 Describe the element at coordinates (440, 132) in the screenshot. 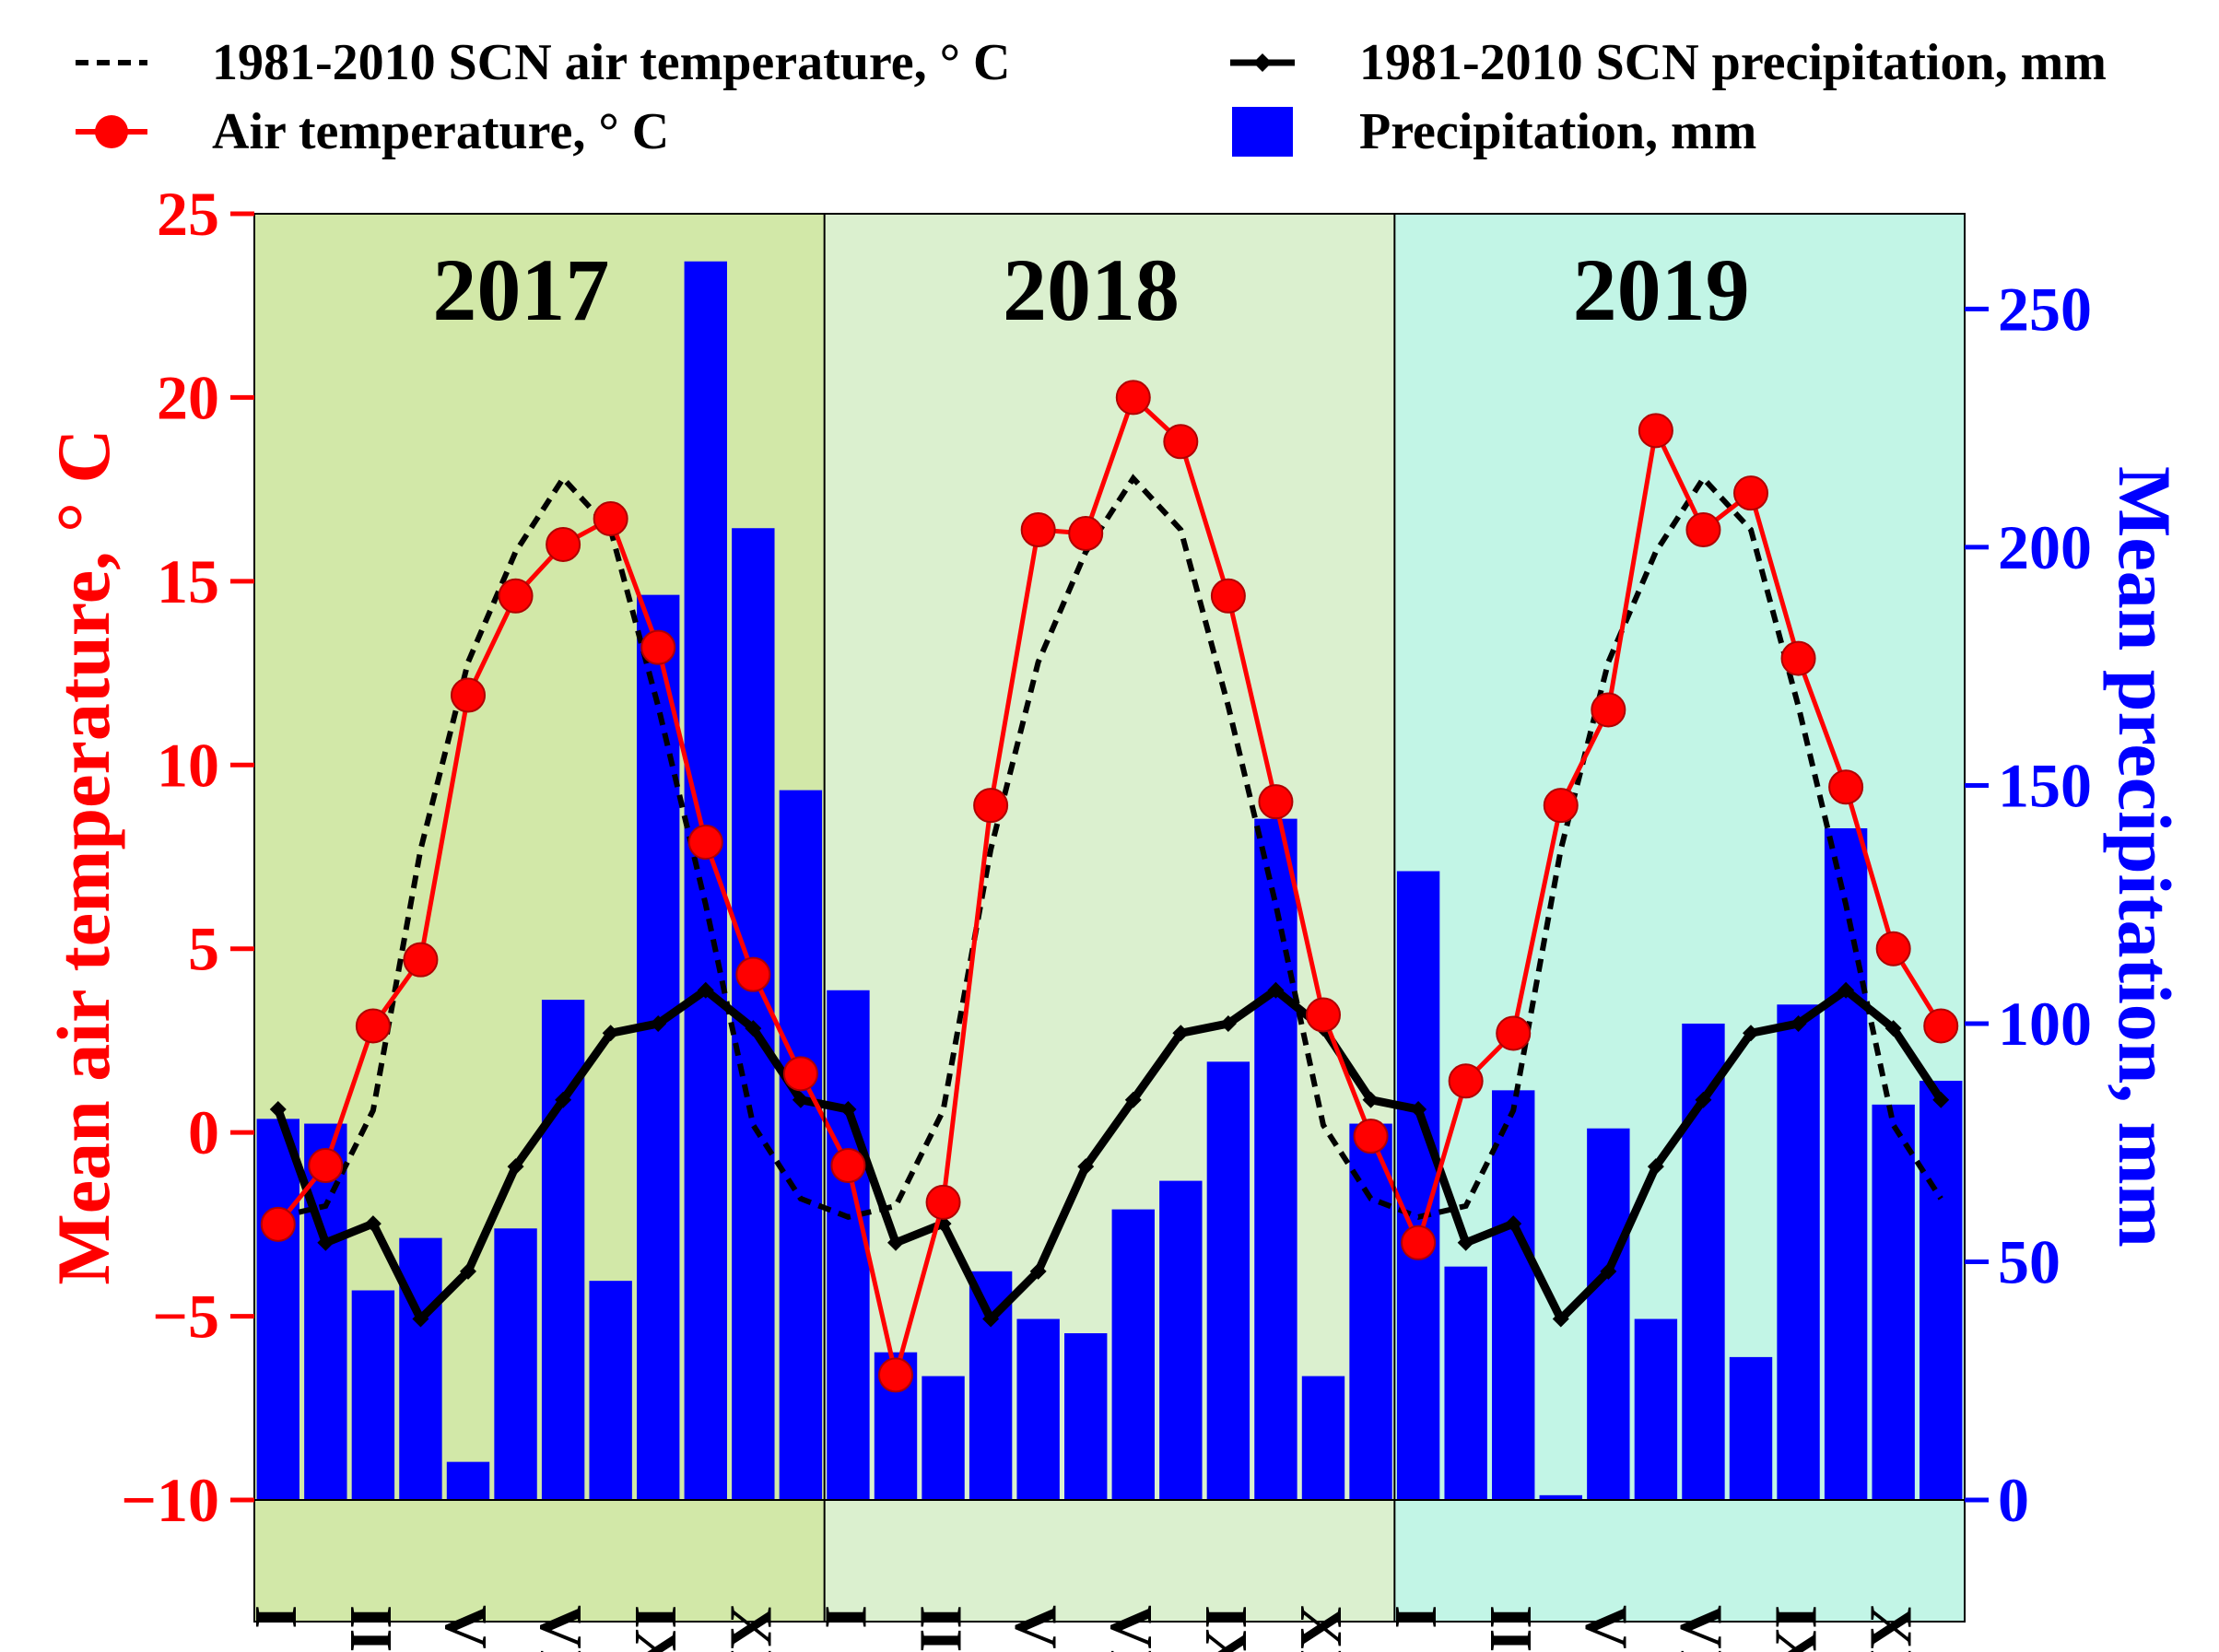

I see `legend-air-temp-label: Air temperature, ° C` at that location.